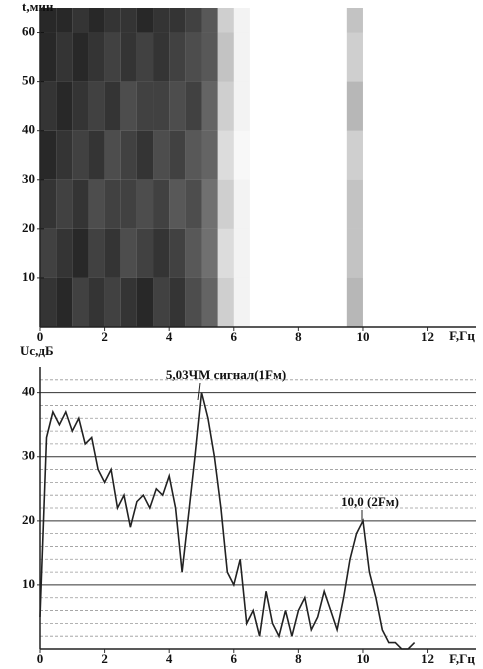 This screenshot has height=669, width=483. What do you see at coordinates (28, 583) in the screenshot?
I see `y-tick-label: 10` at bounding box center [28, 583].